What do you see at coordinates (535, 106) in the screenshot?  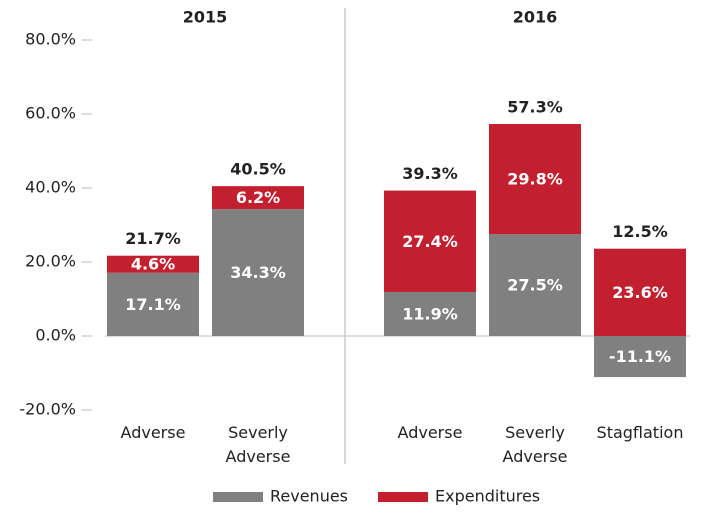 I see `total-label: 57.3%` at bounding box center [535, 106].